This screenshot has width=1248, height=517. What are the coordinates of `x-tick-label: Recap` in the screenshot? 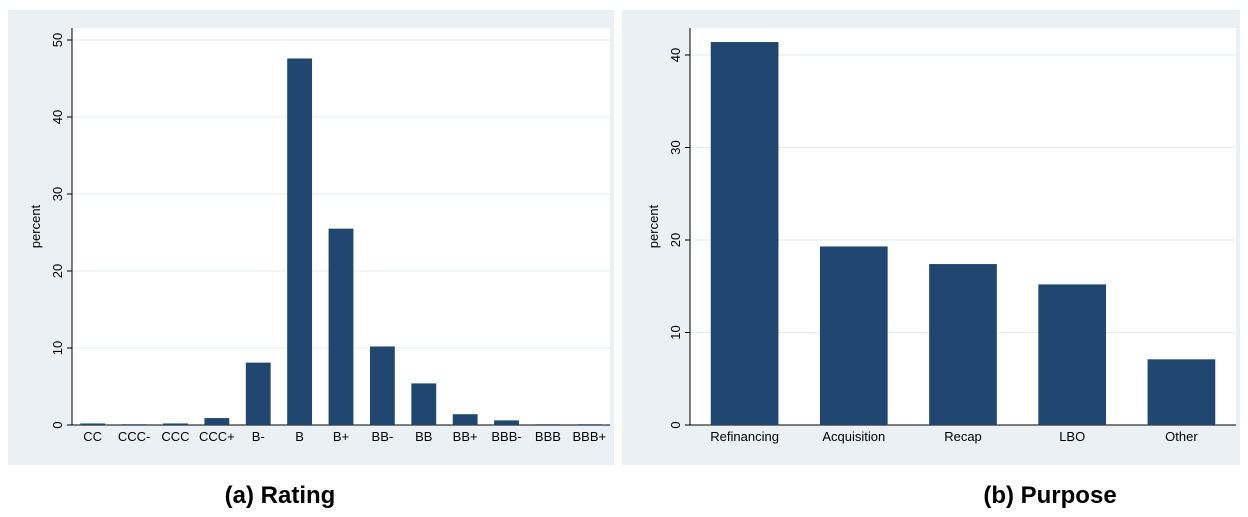 It's located at (963, 436).